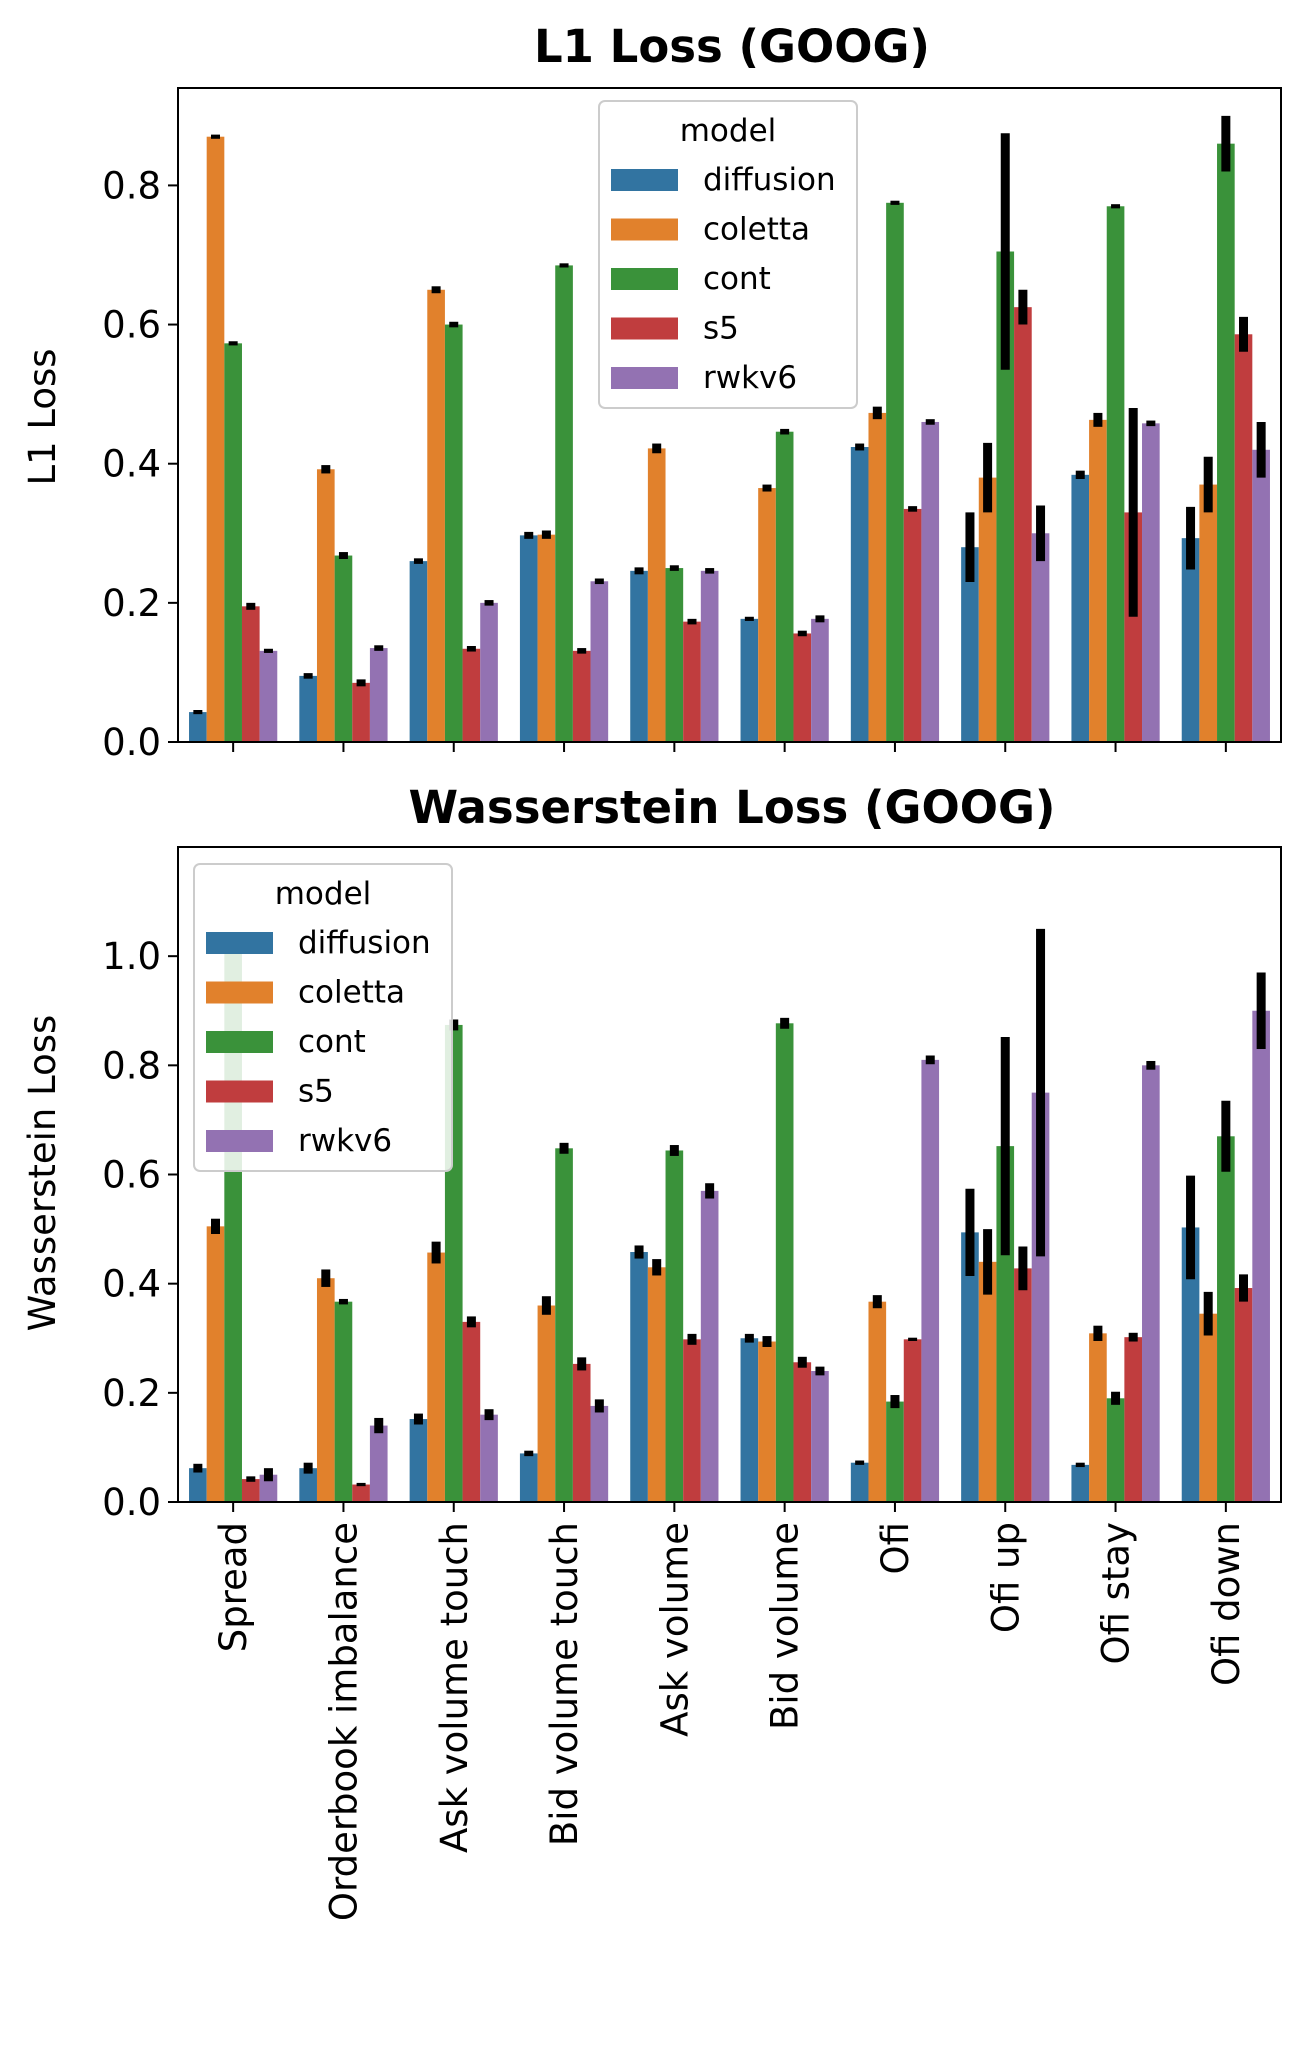  I want to click on bar-s5-ask-volume, so click(692, 1420).